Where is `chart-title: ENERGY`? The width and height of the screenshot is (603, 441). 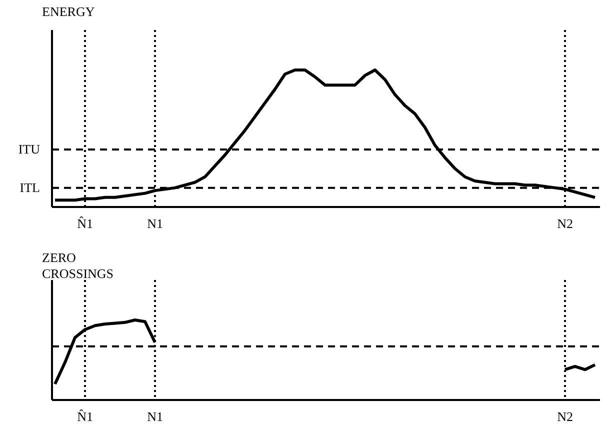
chart-title: ENERGY is located at coordinates (69, 11).